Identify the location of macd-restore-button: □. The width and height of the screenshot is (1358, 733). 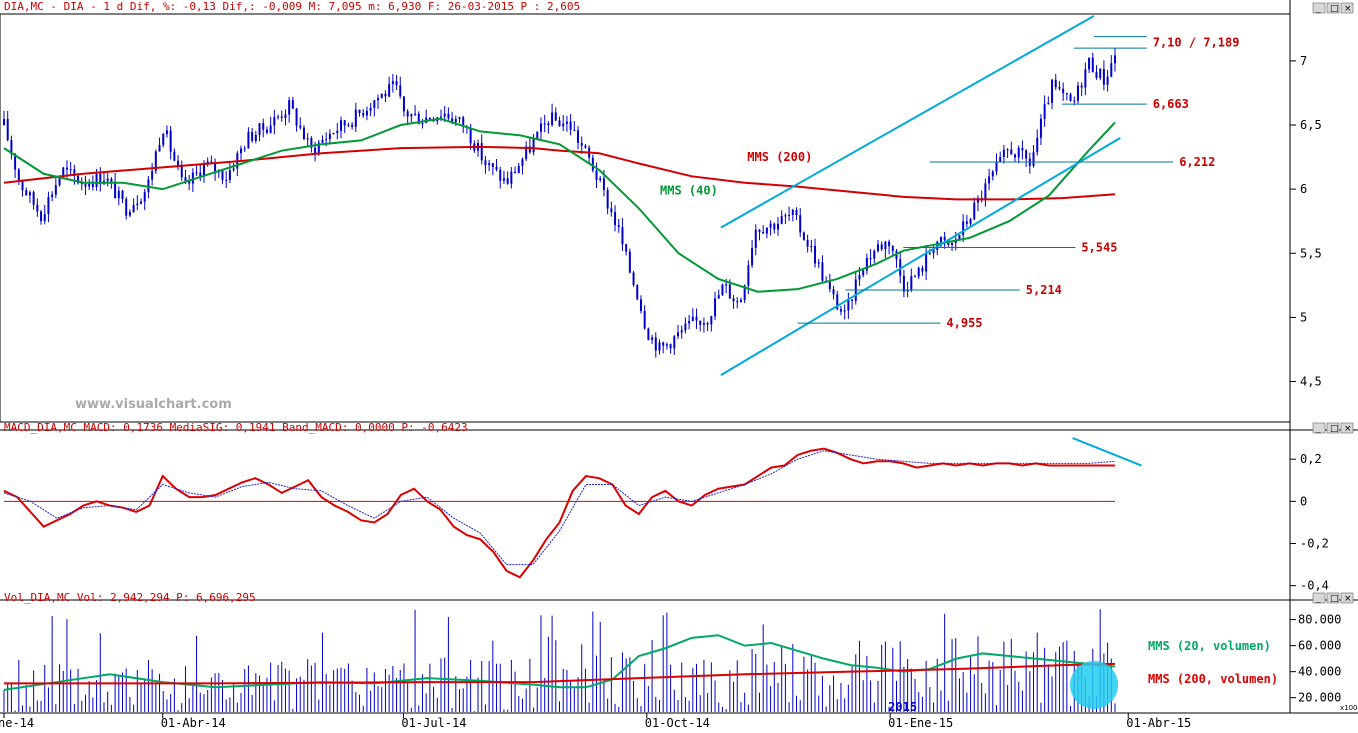
(1333, 428).